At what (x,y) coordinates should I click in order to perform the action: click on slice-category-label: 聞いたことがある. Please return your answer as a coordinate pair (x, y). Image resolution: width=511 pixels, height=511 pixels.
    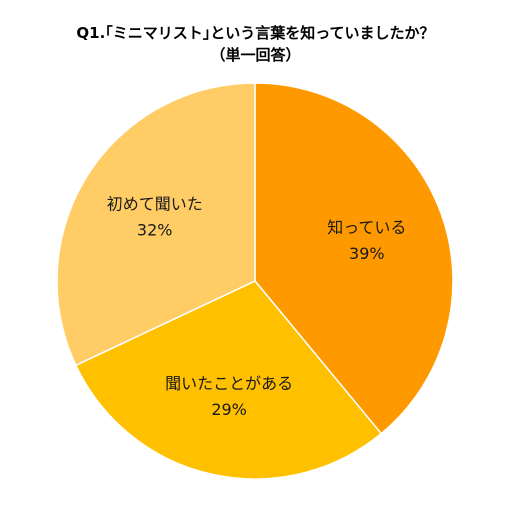
    Looking at the image, I should click on (229, 383).